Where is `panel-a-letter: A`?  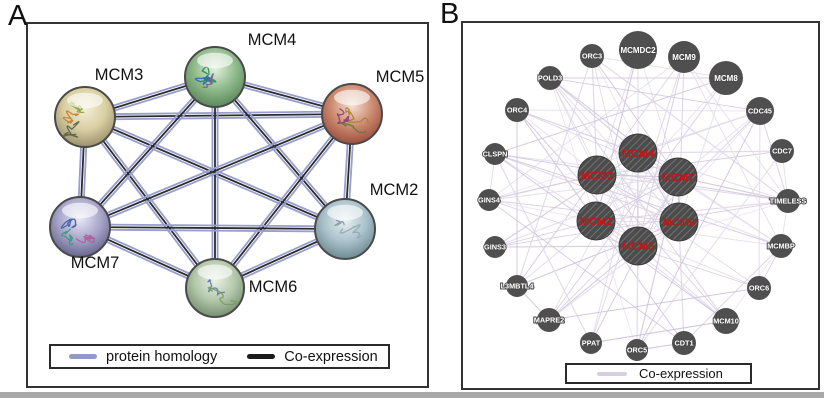
panel-a-letter: A is located at coordinates (18, 16).